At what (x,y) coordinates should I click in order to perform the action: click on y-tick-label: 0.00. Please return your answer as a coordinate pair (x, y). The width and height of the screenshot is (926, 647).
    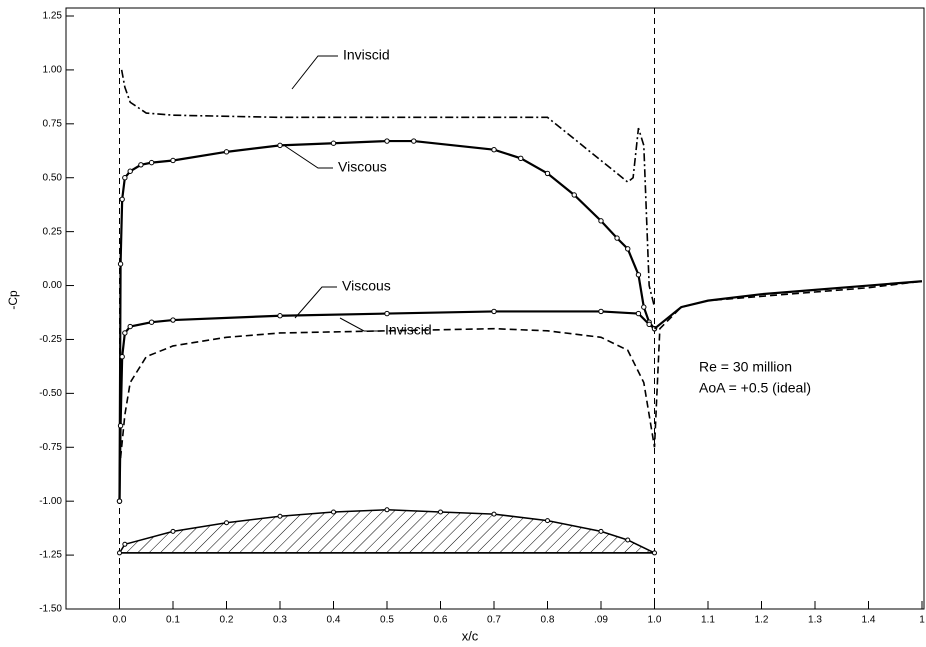
    Looking at the image, I should click on (53, 285).